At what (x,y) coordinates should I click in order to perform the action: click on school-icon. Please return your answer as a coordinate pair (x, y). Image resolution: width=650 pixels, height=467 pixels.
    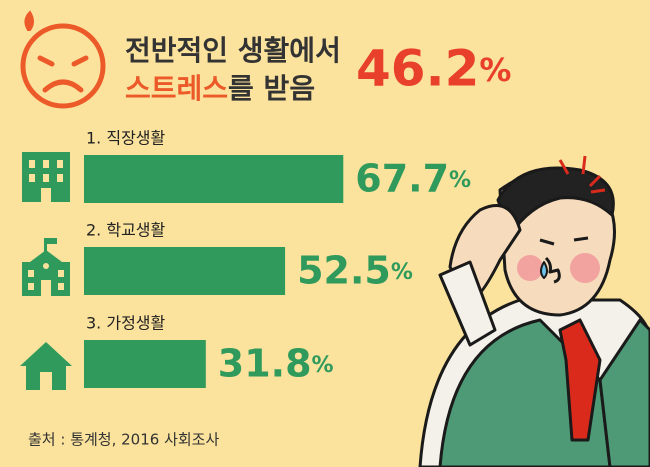
    Looking at the image, I should click on (46, 267).